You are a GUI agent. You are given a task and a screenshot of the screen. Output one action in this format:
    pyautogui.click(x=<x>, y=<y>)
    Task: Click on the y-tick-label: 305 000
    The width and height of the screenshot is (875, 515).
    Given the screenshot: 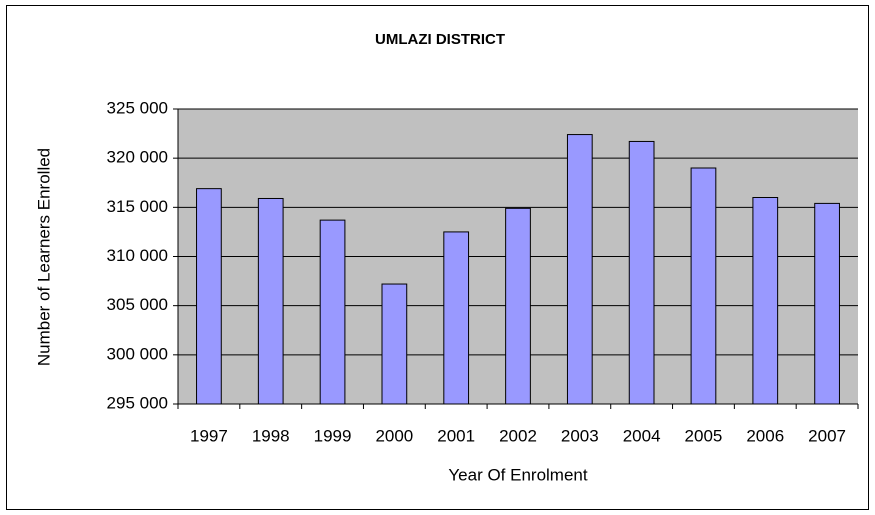 What is the action you would take?
    pyautogui.click(x=137, y=304)
    